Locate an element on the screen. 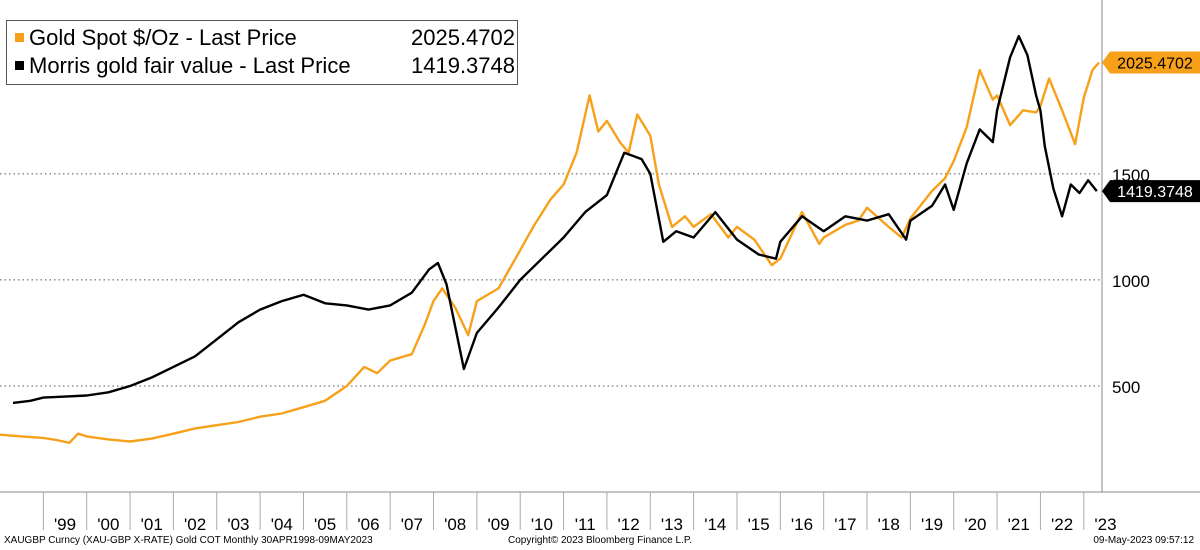 The image size is (1200, 550). y-tick-label: 500 is located at coordinates (1126, 387).